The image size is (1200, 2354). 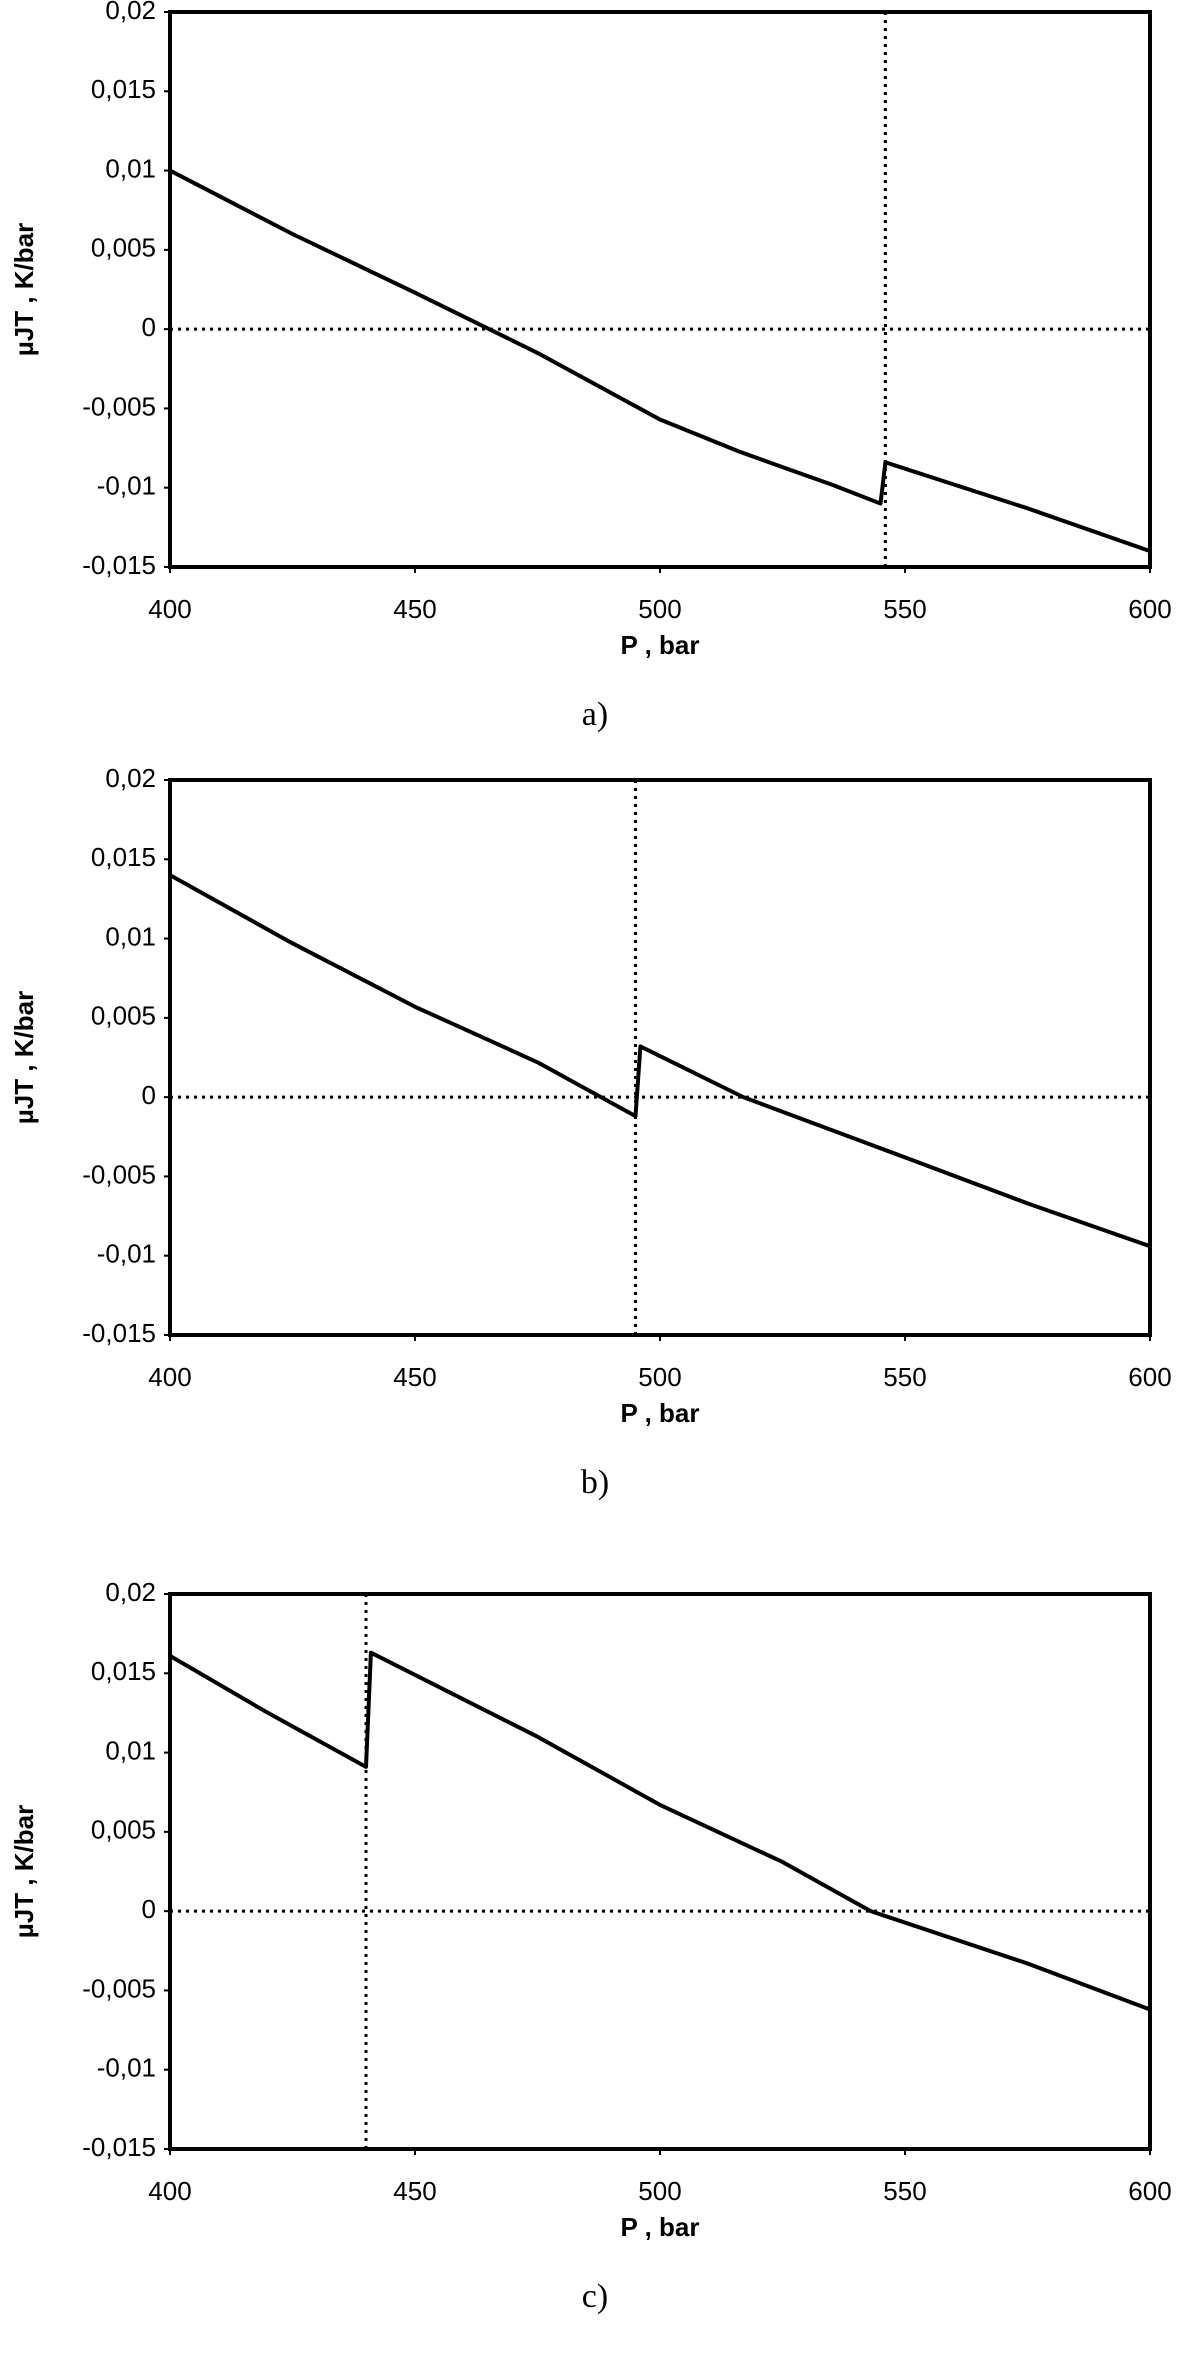 What do you see at coordinates (595, 1482) in the screenshot?
I see `caption: b)` at bounding box center [595, 1482].